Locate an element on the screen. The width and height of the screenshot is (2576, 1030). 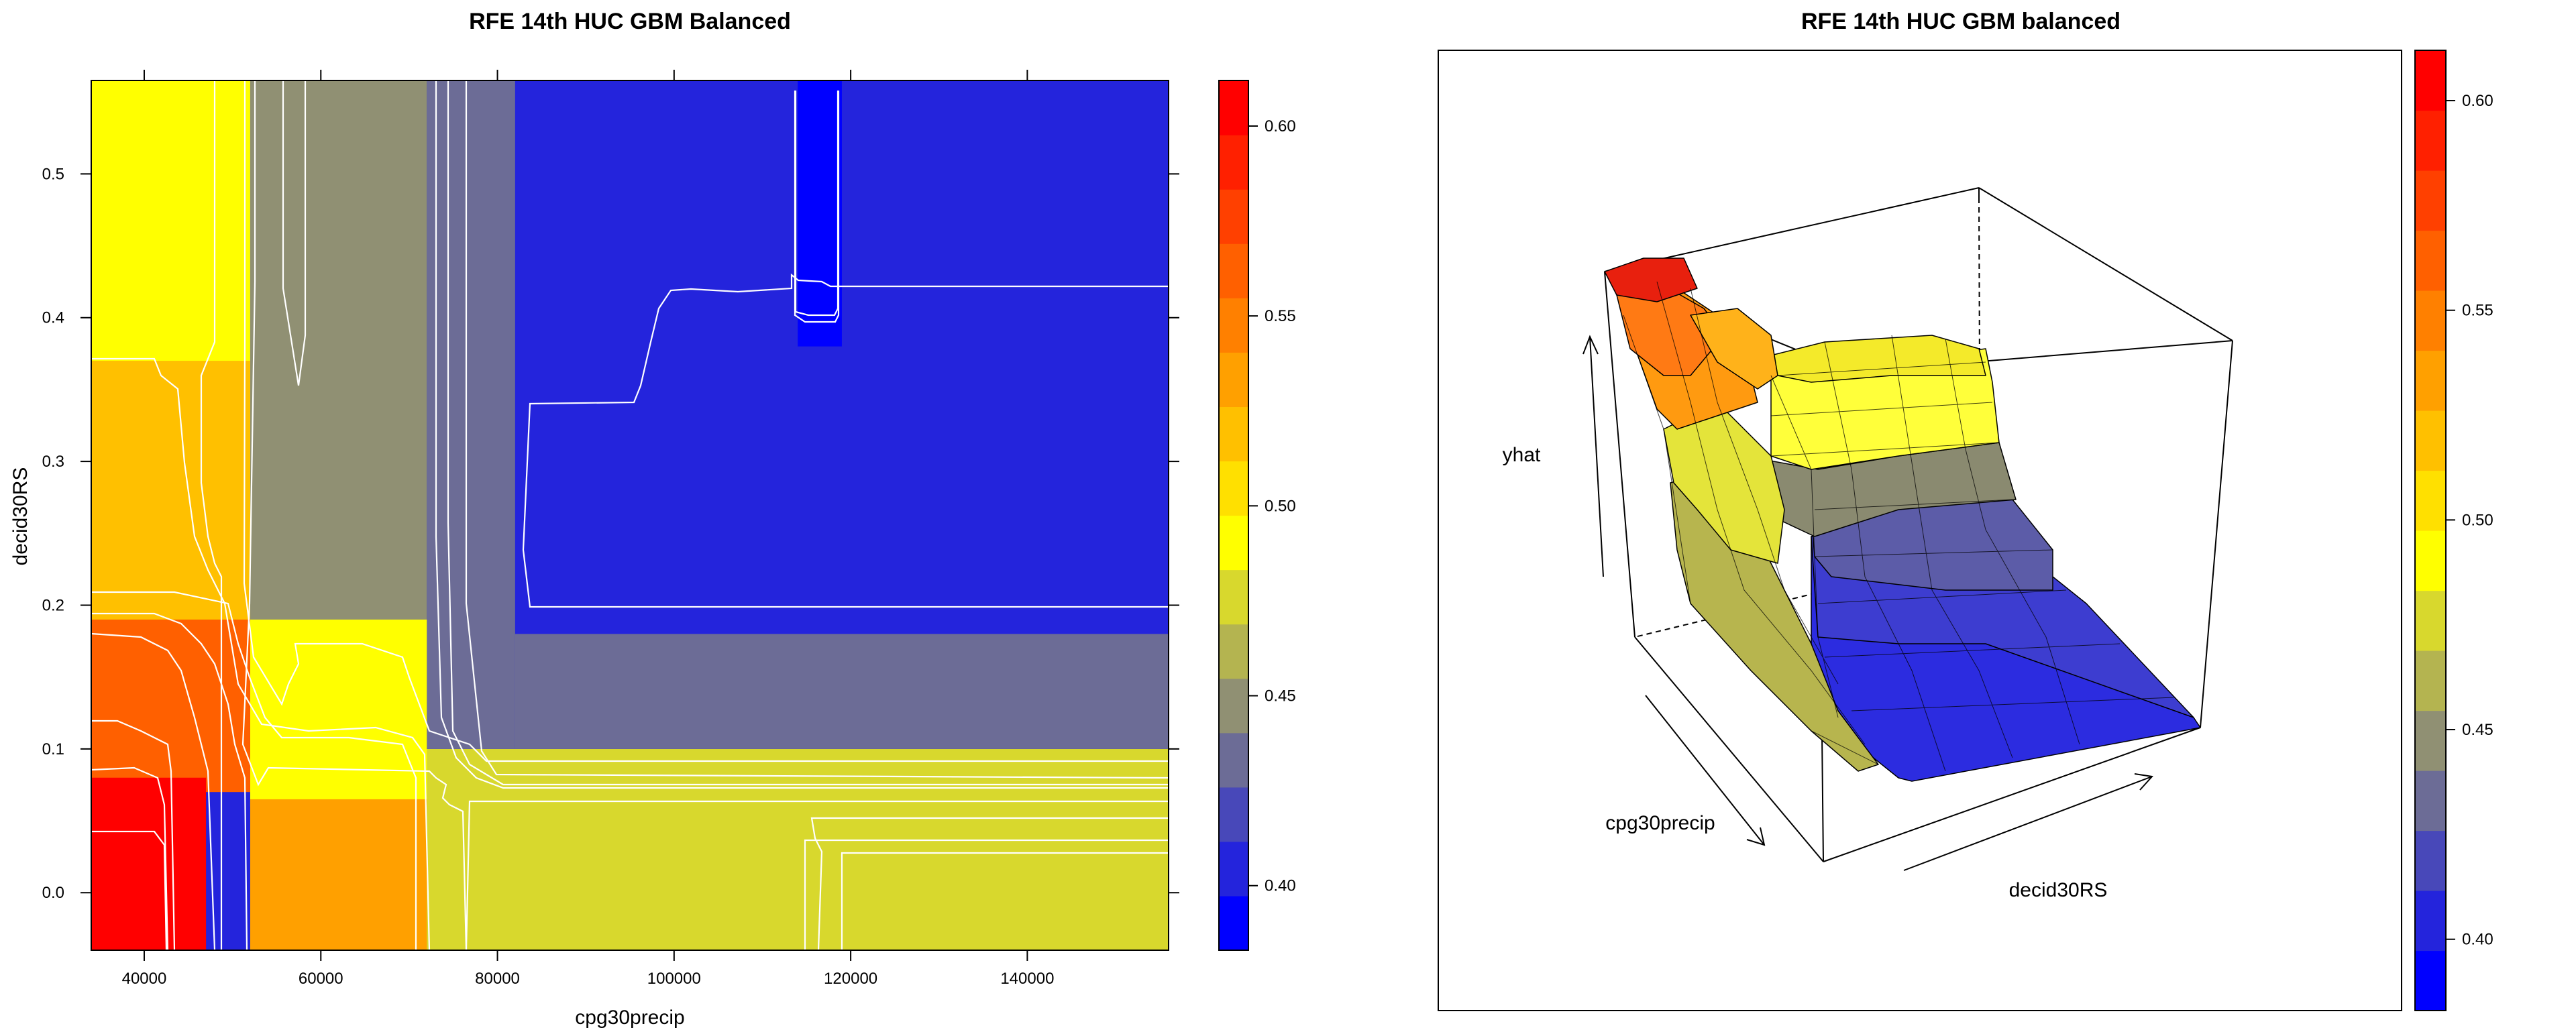
colorbar-tick-label: 0.50 is located at coordinates (1280, 506).